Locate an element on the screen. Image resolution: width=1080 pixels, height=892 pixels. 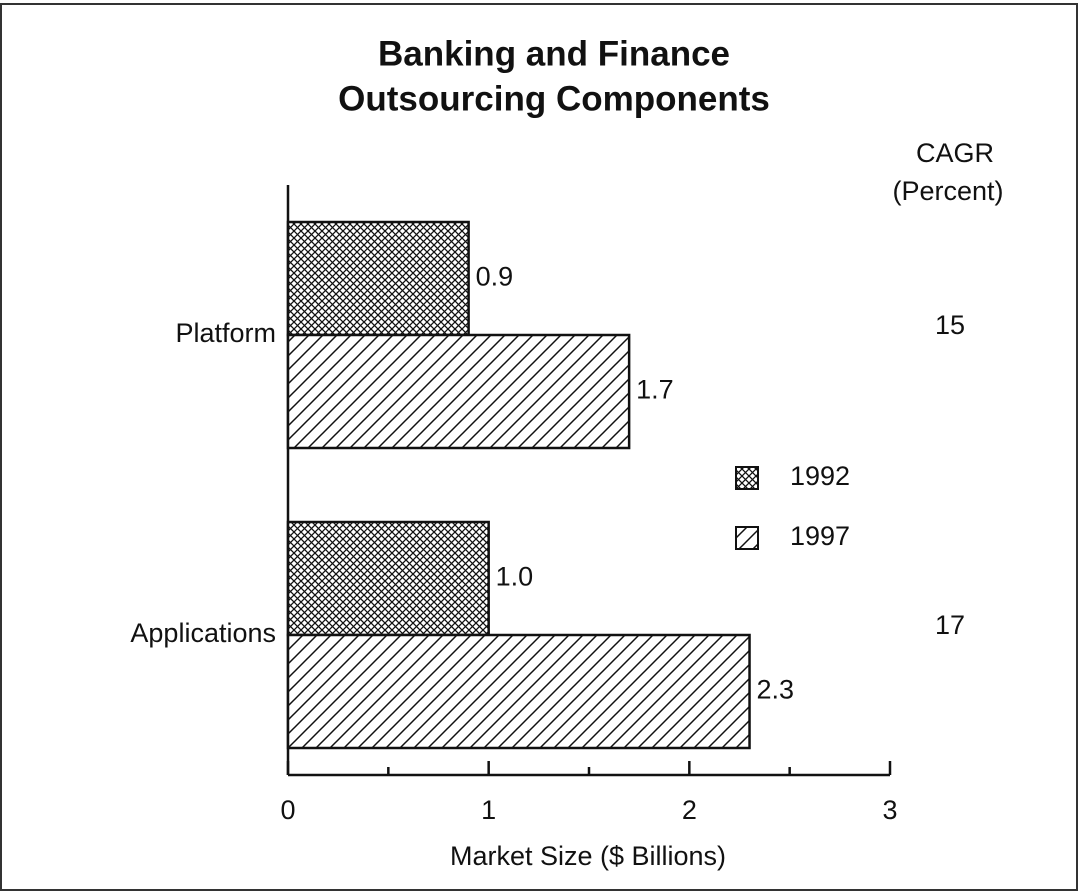
value-label: 2.3 is located at coordinates (776, 690).